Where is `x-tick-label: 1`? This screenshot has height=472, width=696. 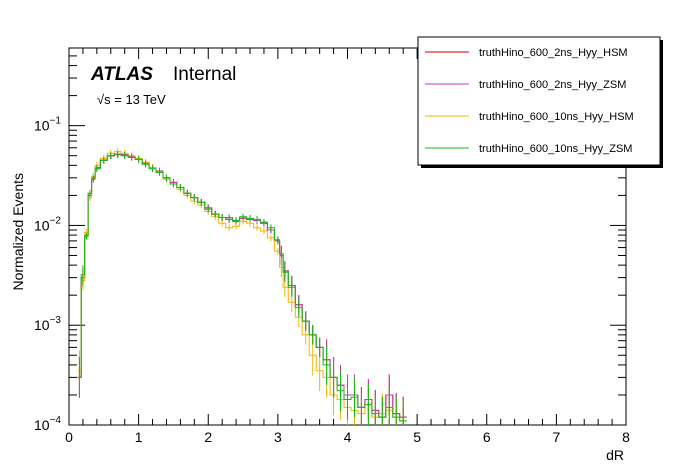
x-tick-label: 1 is located at coordinates (139, 437).